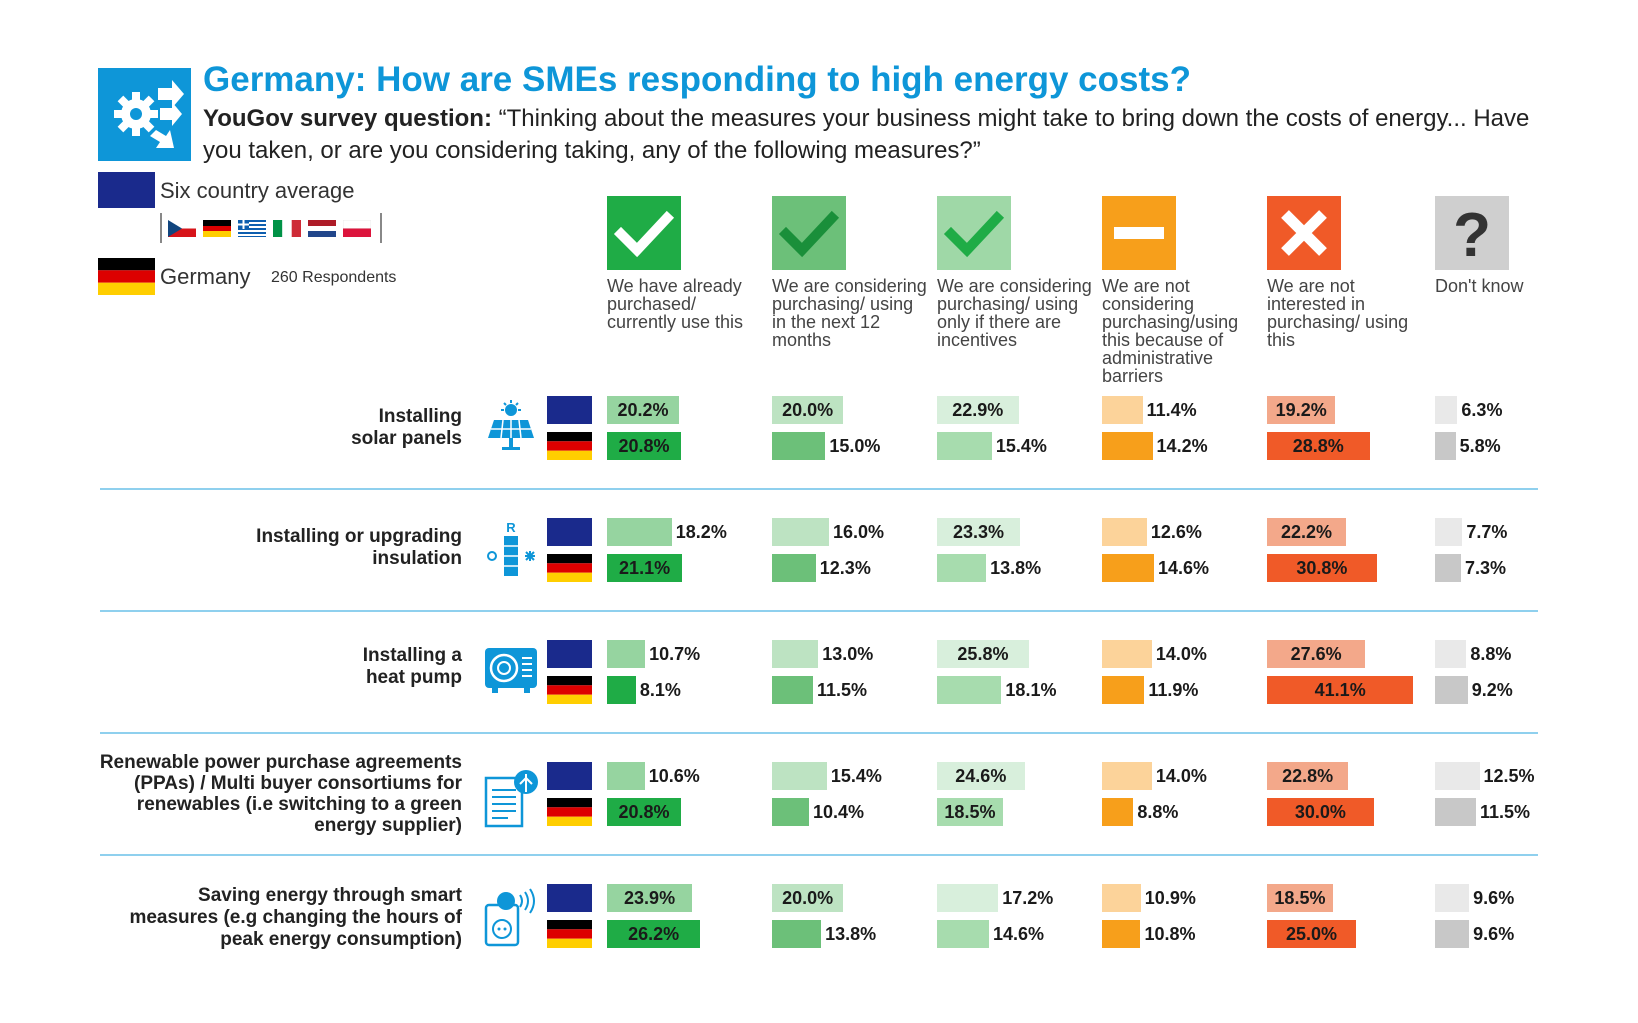  I want to click on data-label: 17.2%, so click(1028, 898).